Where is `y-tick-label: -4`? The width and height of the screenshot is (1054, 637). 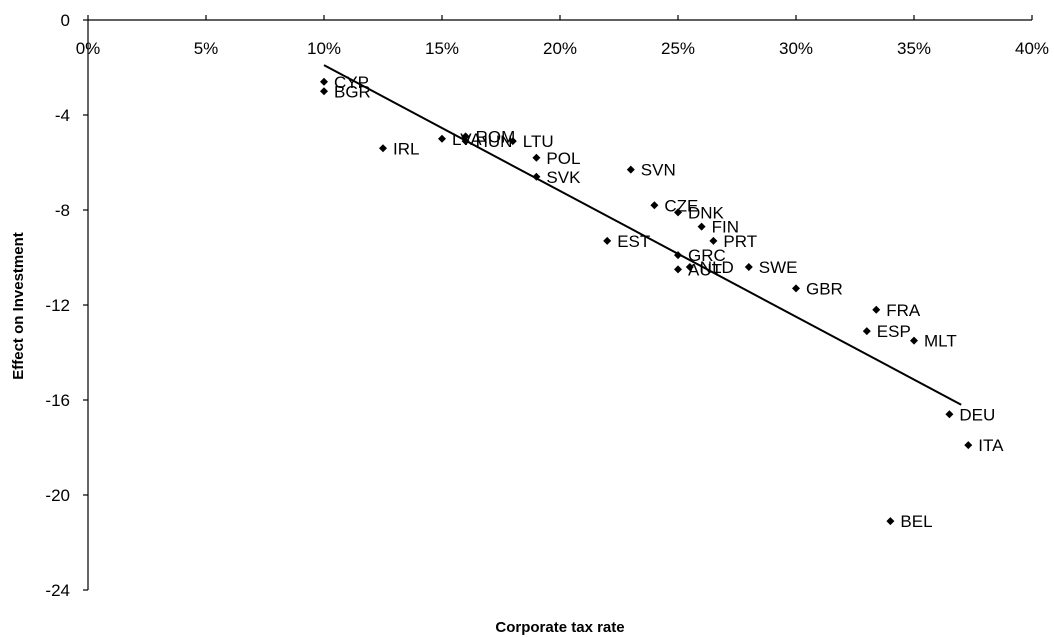
y-tick-label: -4 is located at coordinates (62, 115).